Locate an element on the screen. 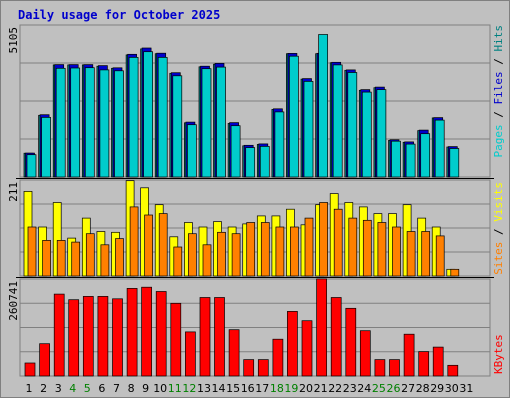 Image resolution: width=512 pixels, height=400 pixels. y-max-label: 211 is located at coordinates (13, 192).